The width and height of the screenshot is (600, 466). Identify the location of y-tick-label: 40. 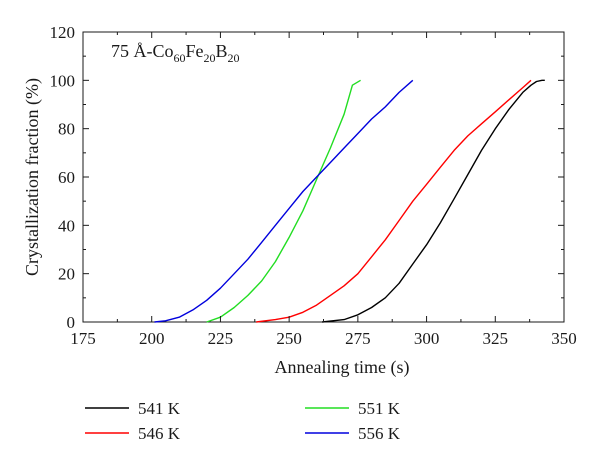
(66, 225).